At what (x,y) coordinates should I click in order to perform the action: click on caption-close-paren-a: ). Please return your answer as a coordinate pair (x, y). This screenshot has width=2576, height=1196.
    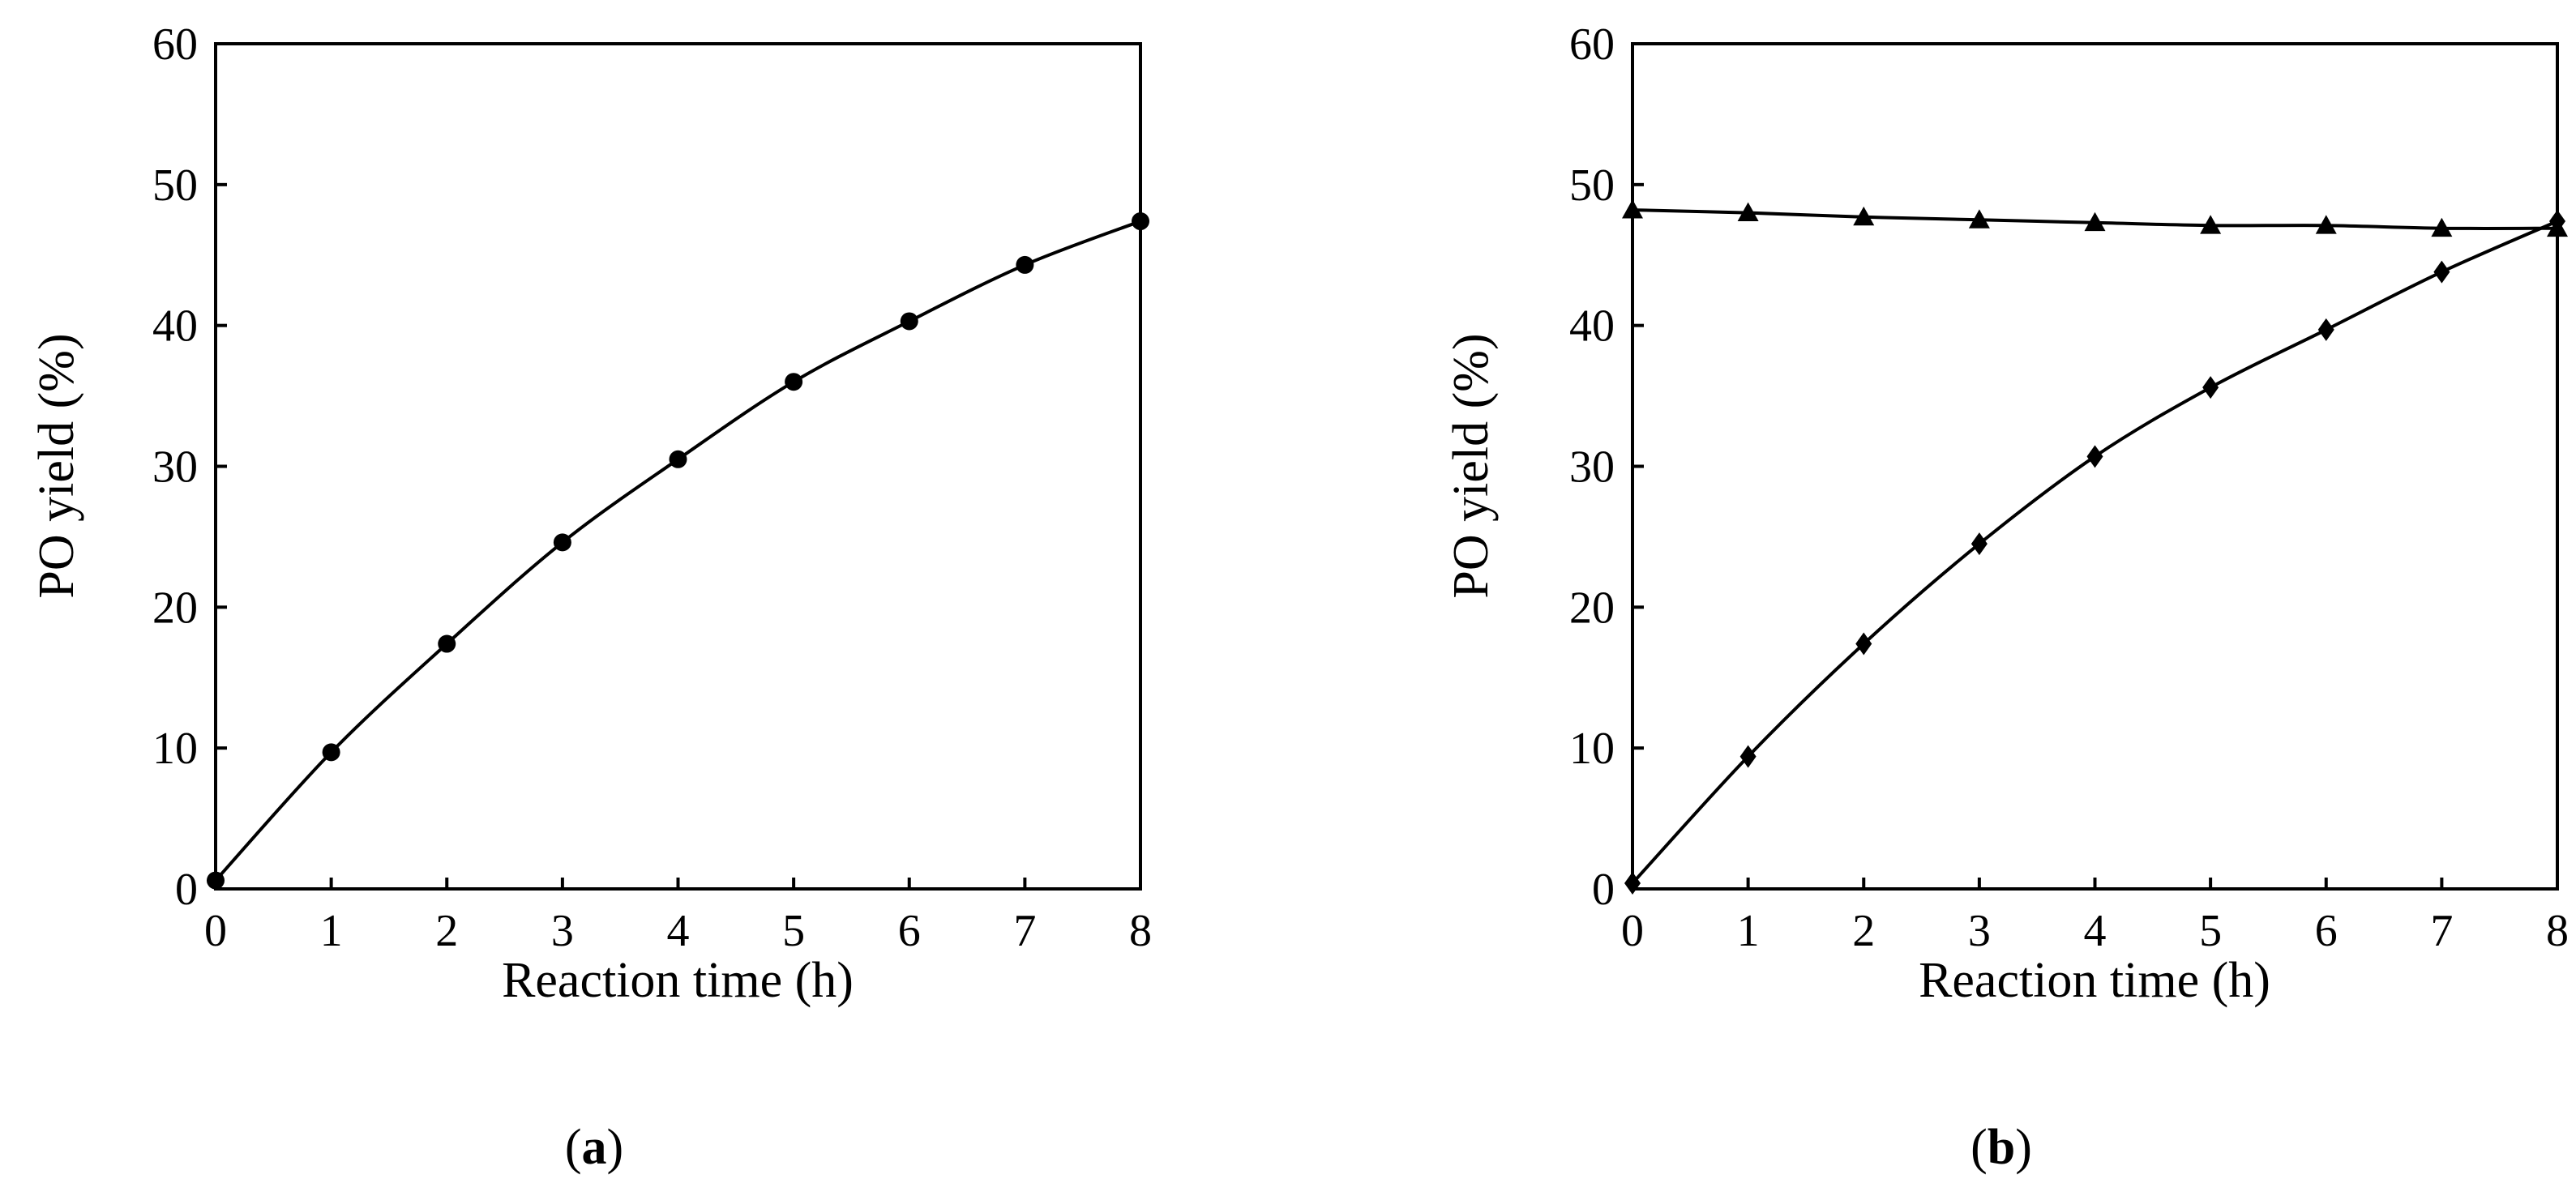
    Looking at the image, I should click on (615, 1147).